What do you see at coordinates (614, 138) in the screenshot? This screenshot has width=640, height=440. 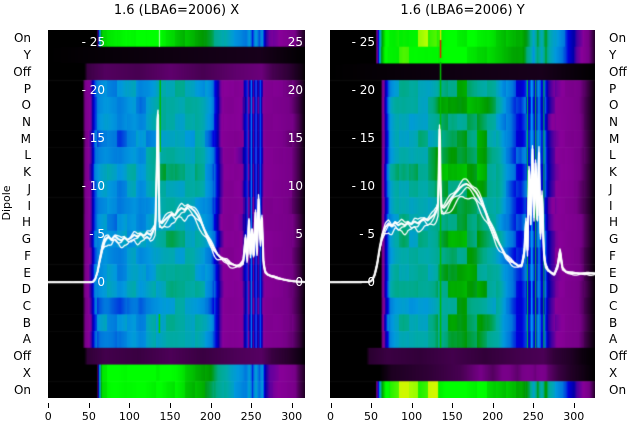 I see `row-label-right-M-6: M` at bounding box center [614, 138].